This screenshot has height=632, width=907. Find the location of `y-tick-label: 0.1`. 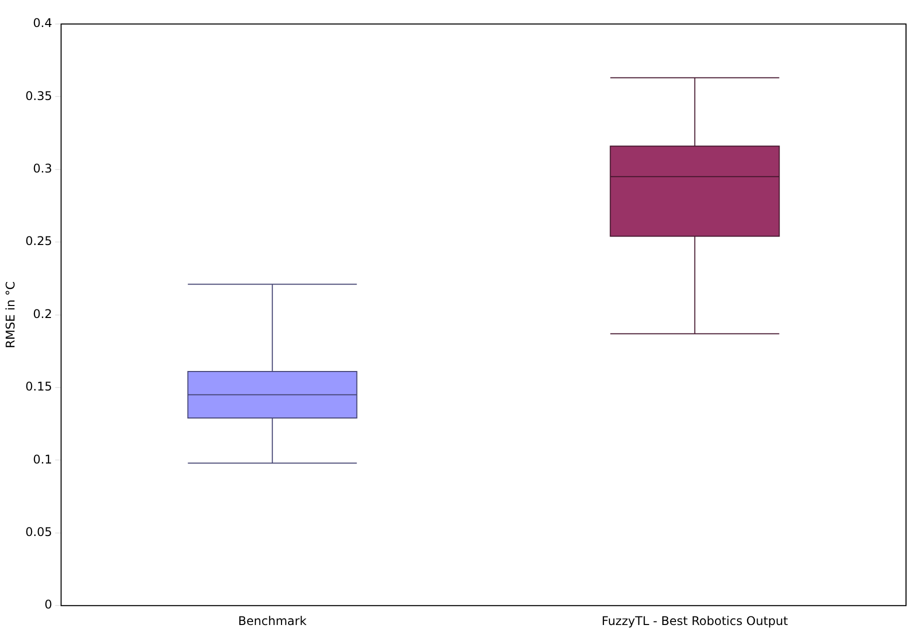

y-tick-label: 0.1 is located at coordinates (42, 459).